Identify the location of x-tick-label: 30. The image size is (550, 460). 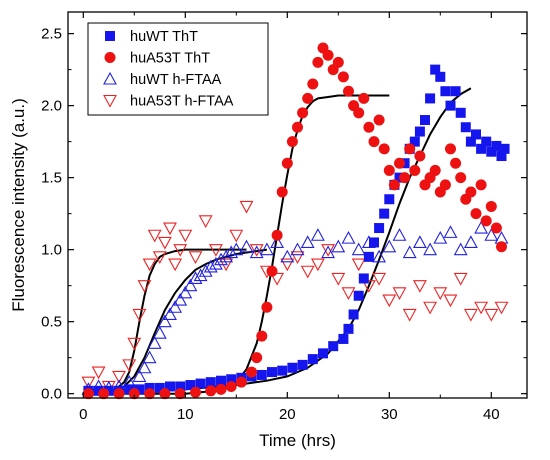
(389, 414).